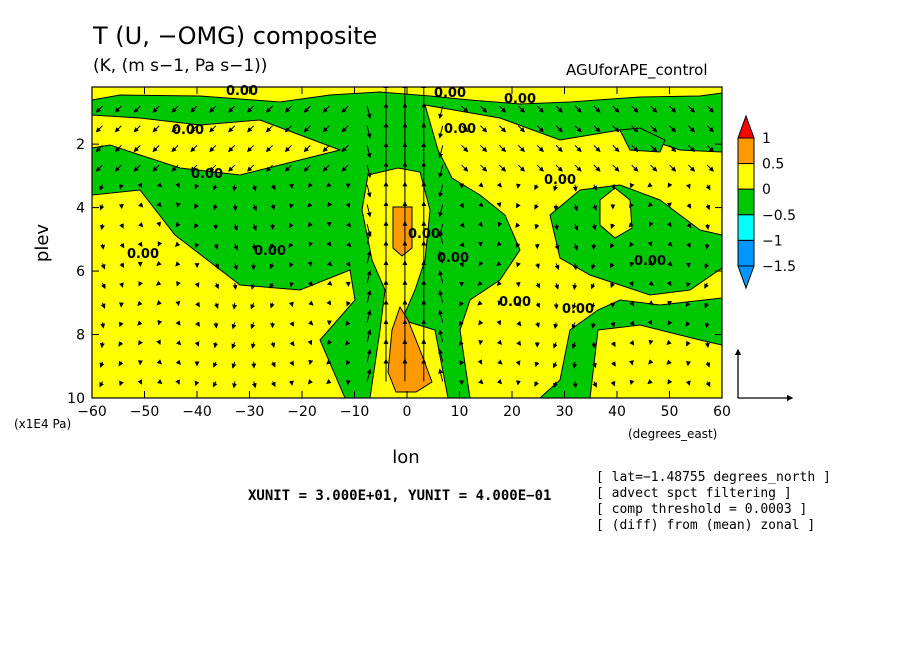 The image size is (904, 654). What do you see at coordinates (670, 412) in the screenshot?
I see `x-tick-label: 50` at bounding box center [670, 412].